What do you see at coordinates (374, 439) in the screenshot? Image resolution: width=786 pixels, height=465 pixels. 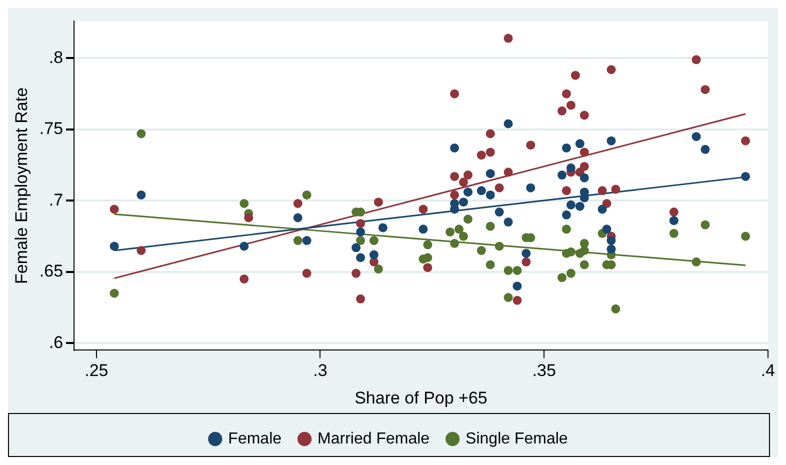 I see `legend-label: Married Female` at bounding box center [374, 439].